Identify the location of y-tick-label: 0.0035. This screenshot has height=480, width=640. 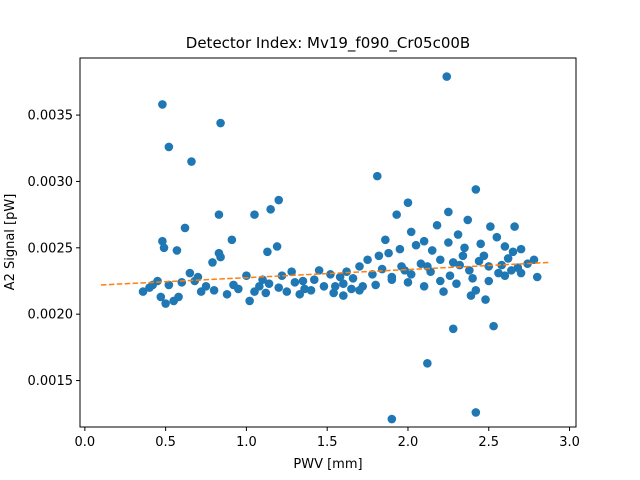
(51, 116).